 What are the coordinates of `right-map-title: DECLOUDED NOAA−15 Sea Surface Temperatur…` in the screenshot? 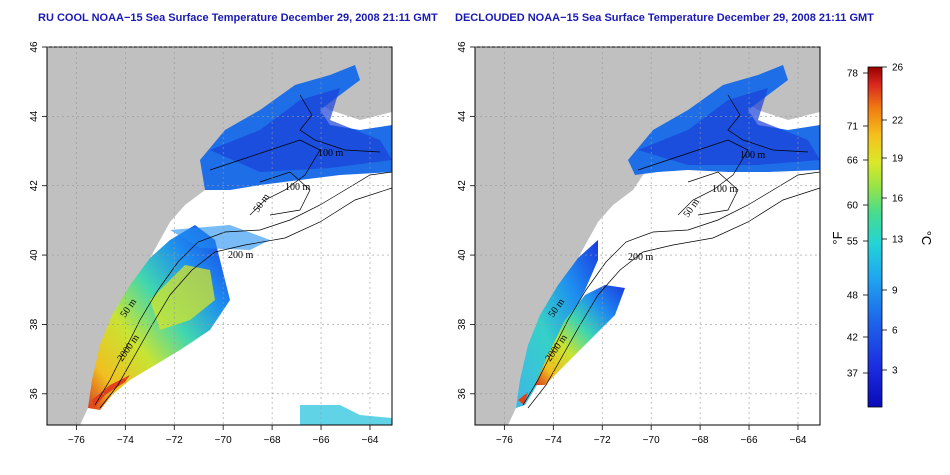 It's located at (664, 18).